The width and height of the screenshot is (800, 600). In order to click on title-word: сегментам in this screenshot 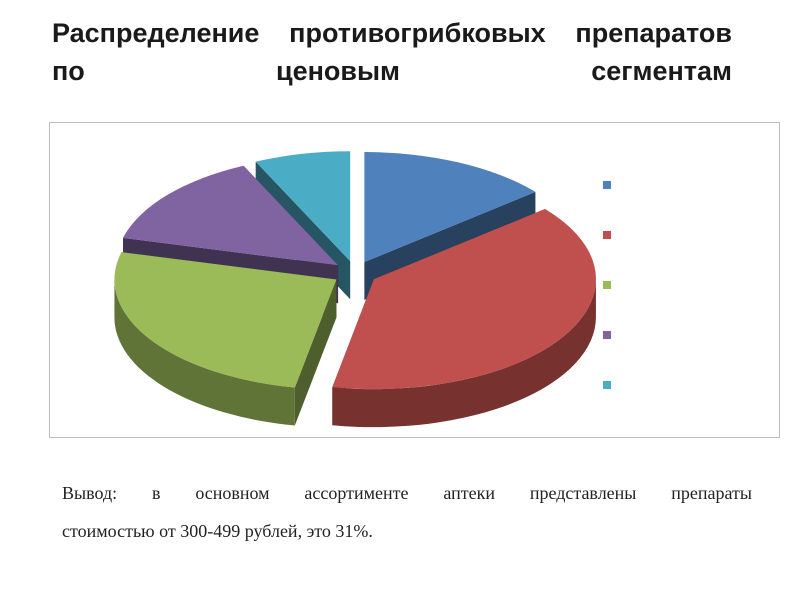, I will do `click(661, 71)`.